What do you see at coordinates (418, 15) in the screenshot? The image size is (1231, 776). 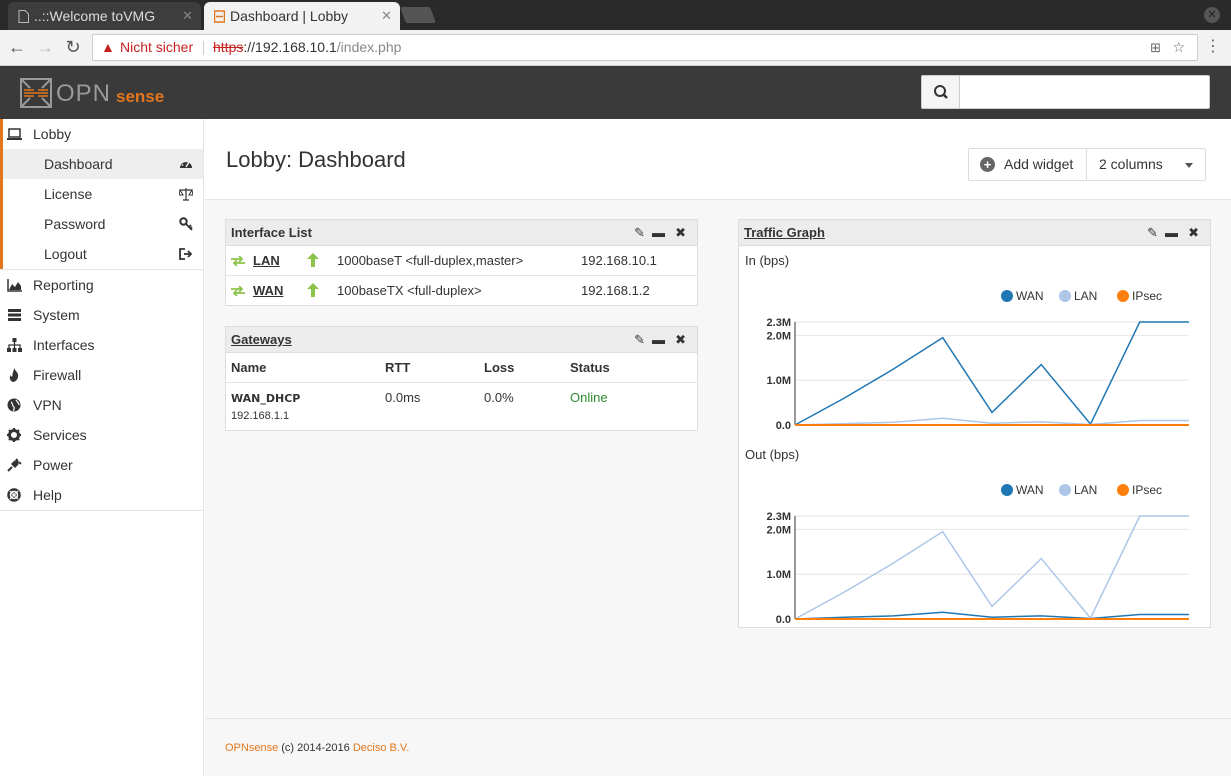 I see `new-tab-button` at bounding box center [418, 15].